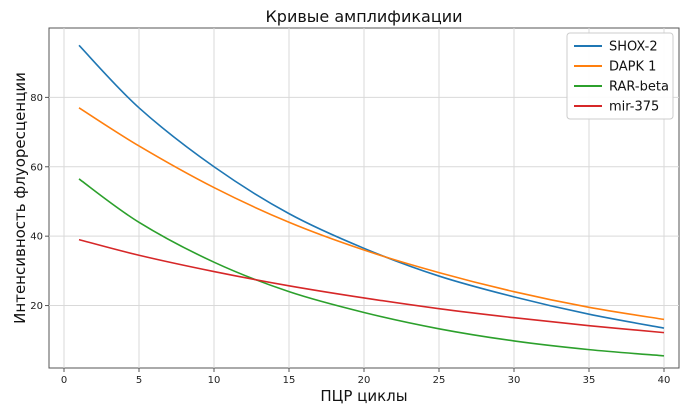 This screenshot has width=700, height=411. What do you see at coordinates (363, 16) in the screenshot?
I see `chart-title: Кривые амплификации` at bounding box center [363, 16].